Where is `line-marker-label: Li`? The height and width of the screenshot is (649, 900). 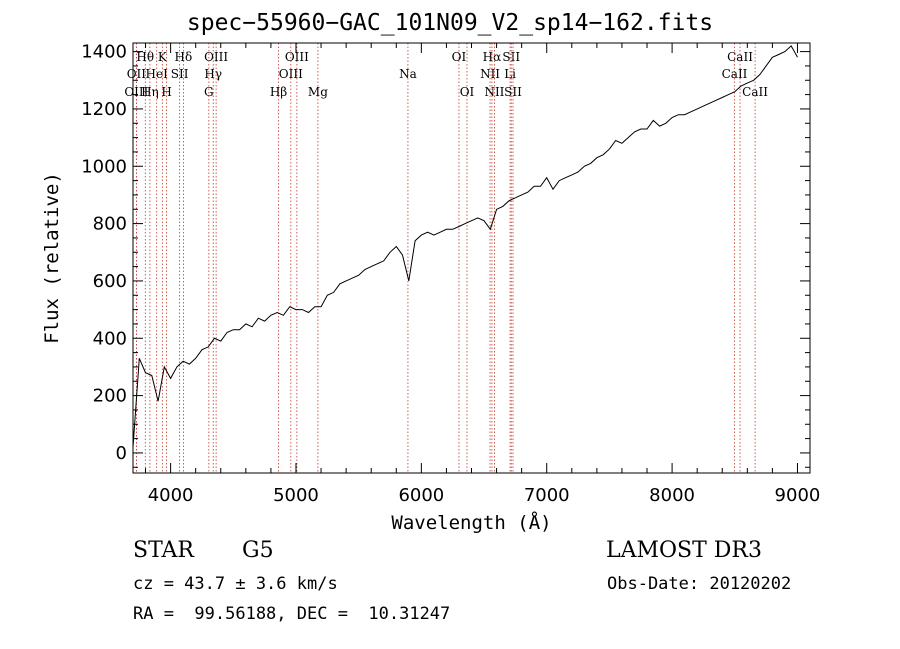 line-marker-label: Li is located at coordinates (510, 74).